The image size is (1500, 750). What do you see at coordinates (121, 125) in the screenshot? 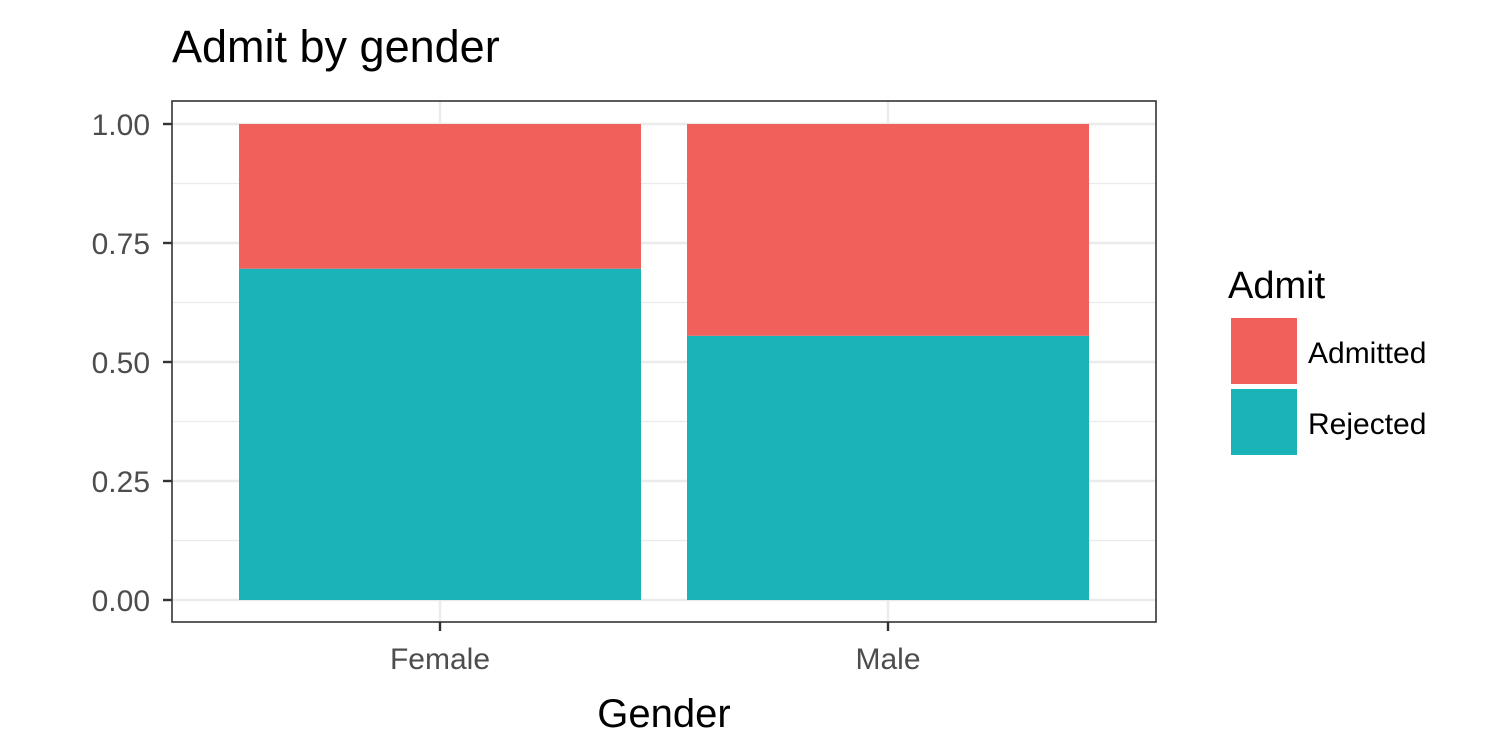
I see `y-tick-label: 1.00` at bounding box center [121, 125].